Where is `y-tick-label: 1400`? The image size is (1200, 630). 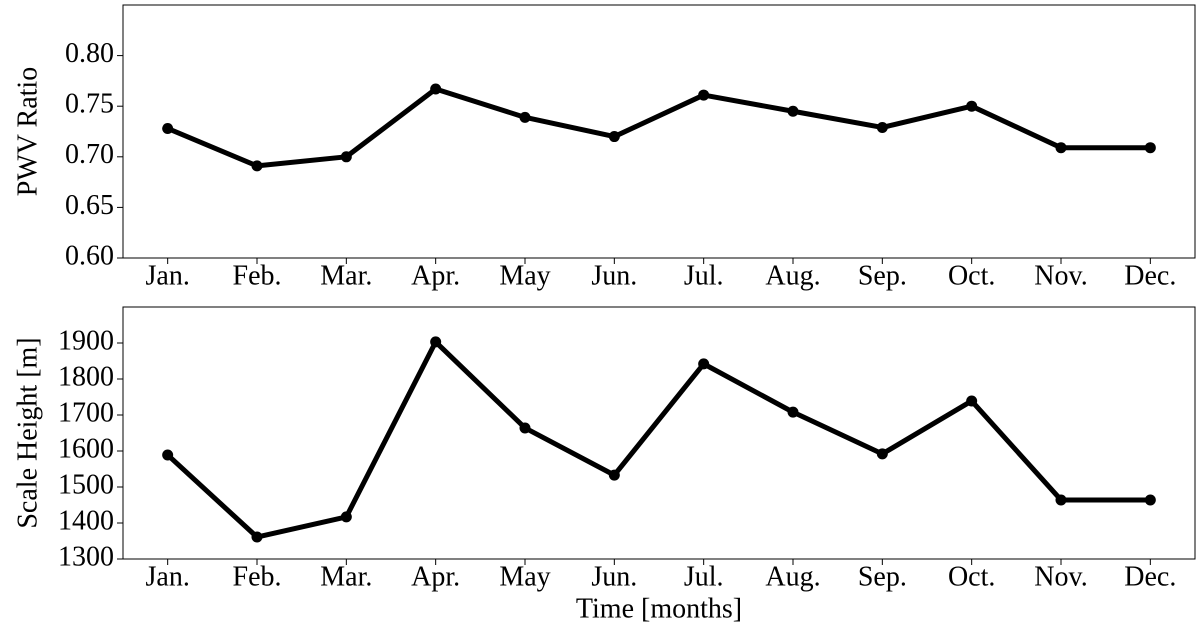 y-tick-label: 1400 is located at coordinates (86, 520).